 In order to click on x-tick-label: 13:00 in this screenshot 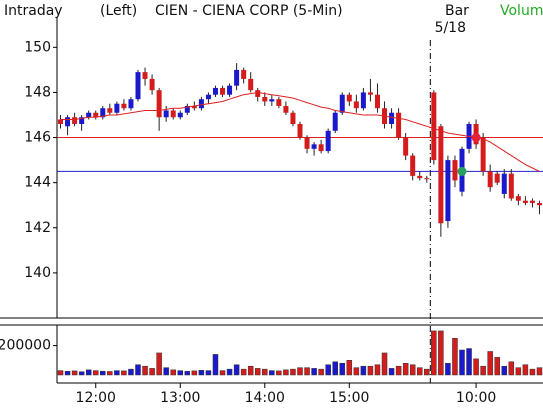, I will do `click(180, 398)`.